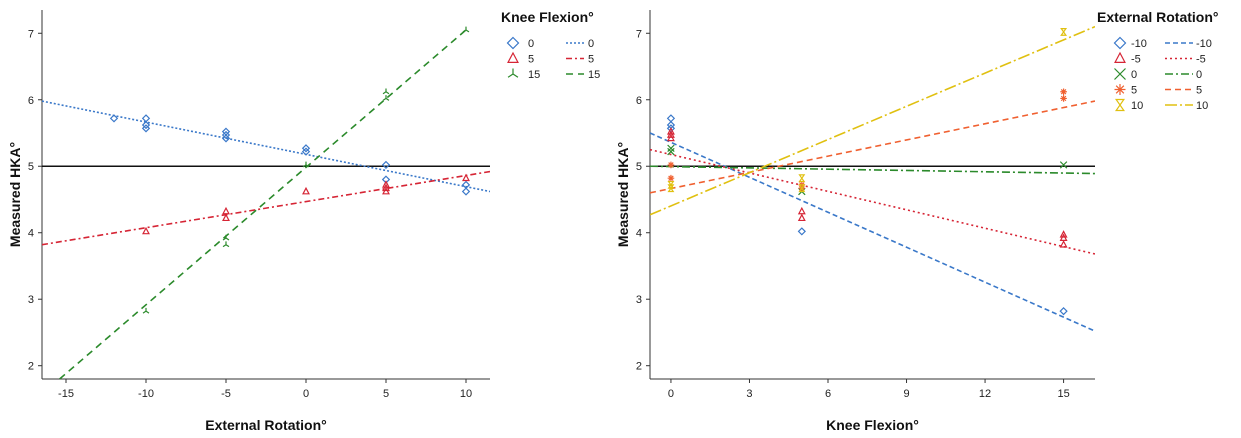  What do you see at coordinates (226, 394) in the screenshot?
I see `x-tick-label: -5` at bounding box center [226, 394].